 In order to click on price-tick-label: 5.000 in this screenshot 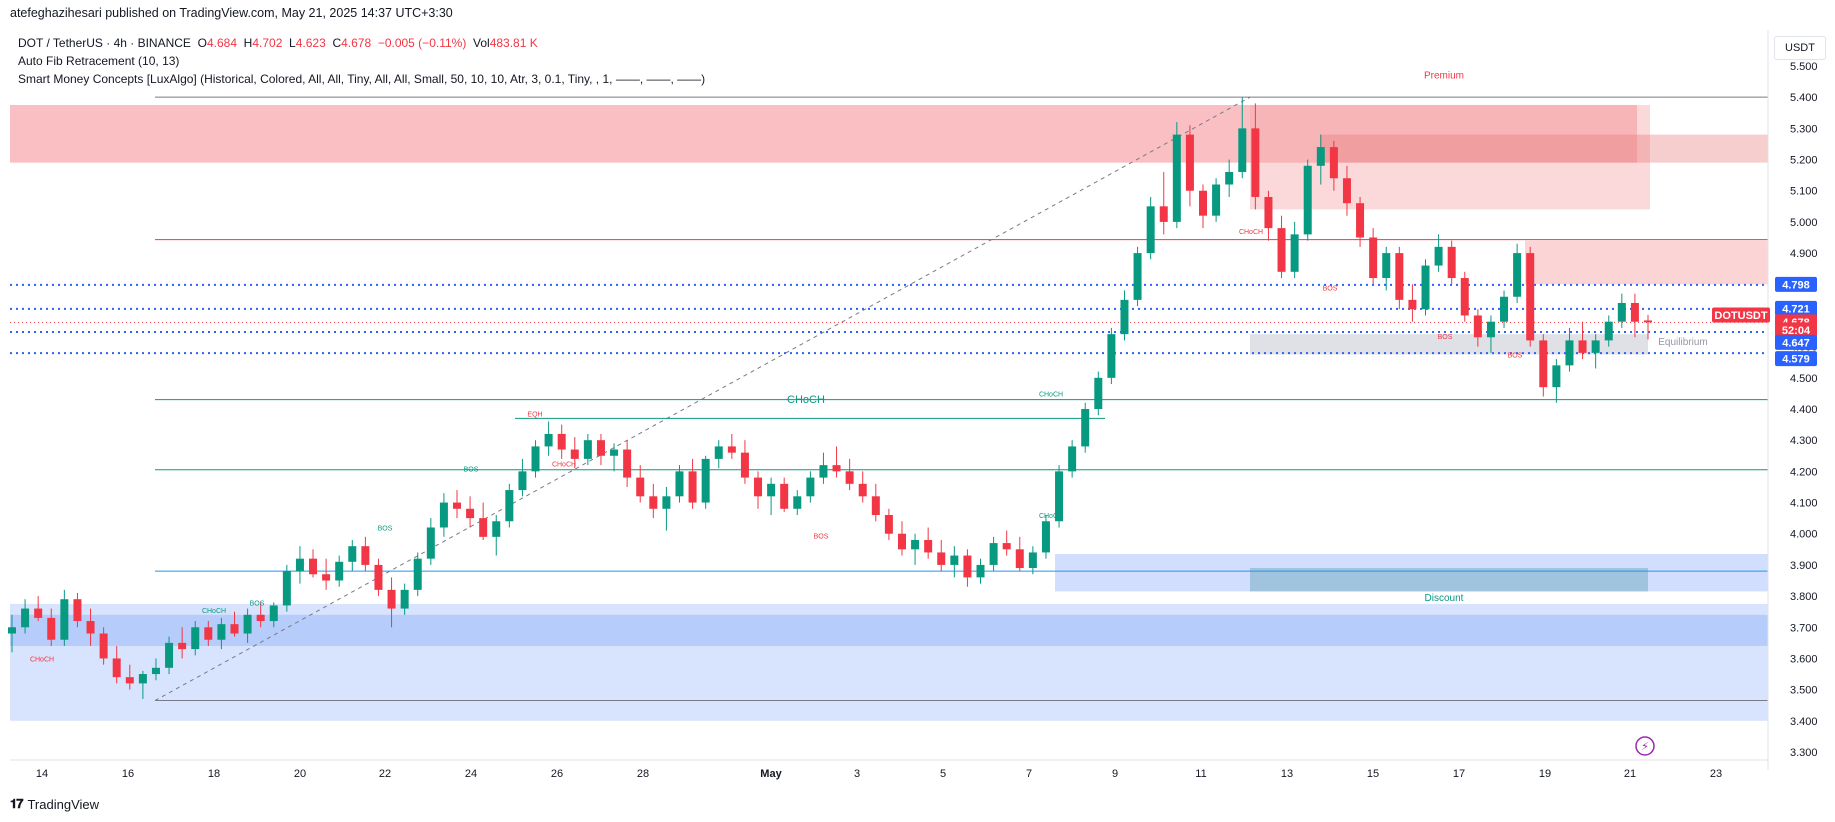, I will do `click(1804, 223)`.